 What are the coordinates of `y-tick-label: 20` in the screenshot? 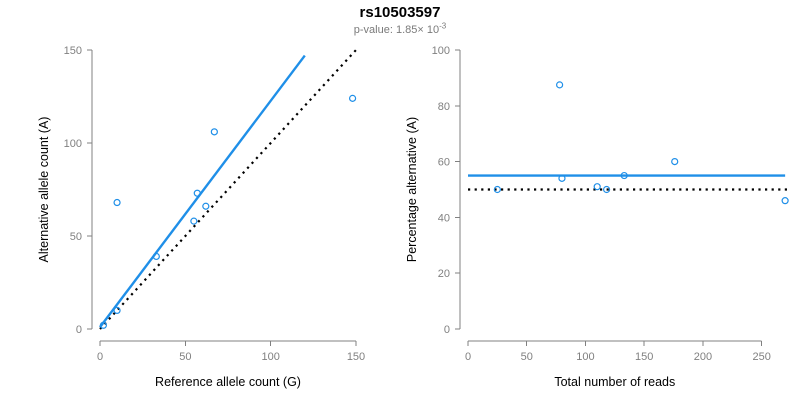 It's located at (444, 274).